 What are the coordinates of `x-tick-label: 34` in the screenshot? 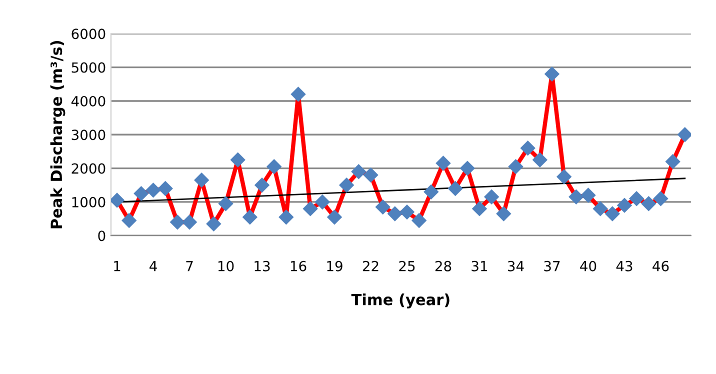 It's located at (516, 266).